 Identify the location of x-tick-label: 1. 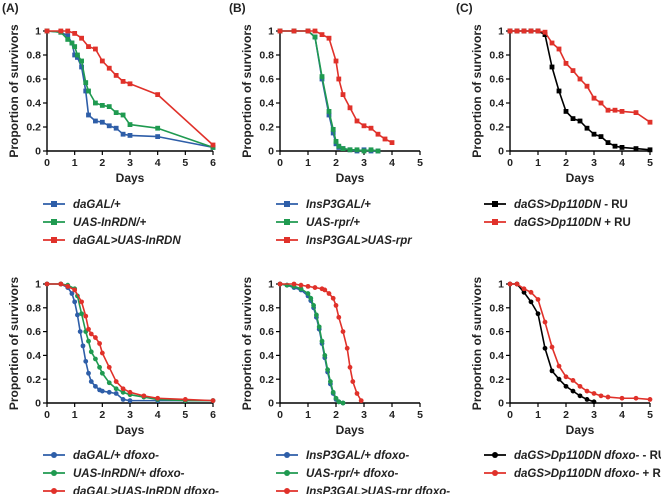
(538, 163).